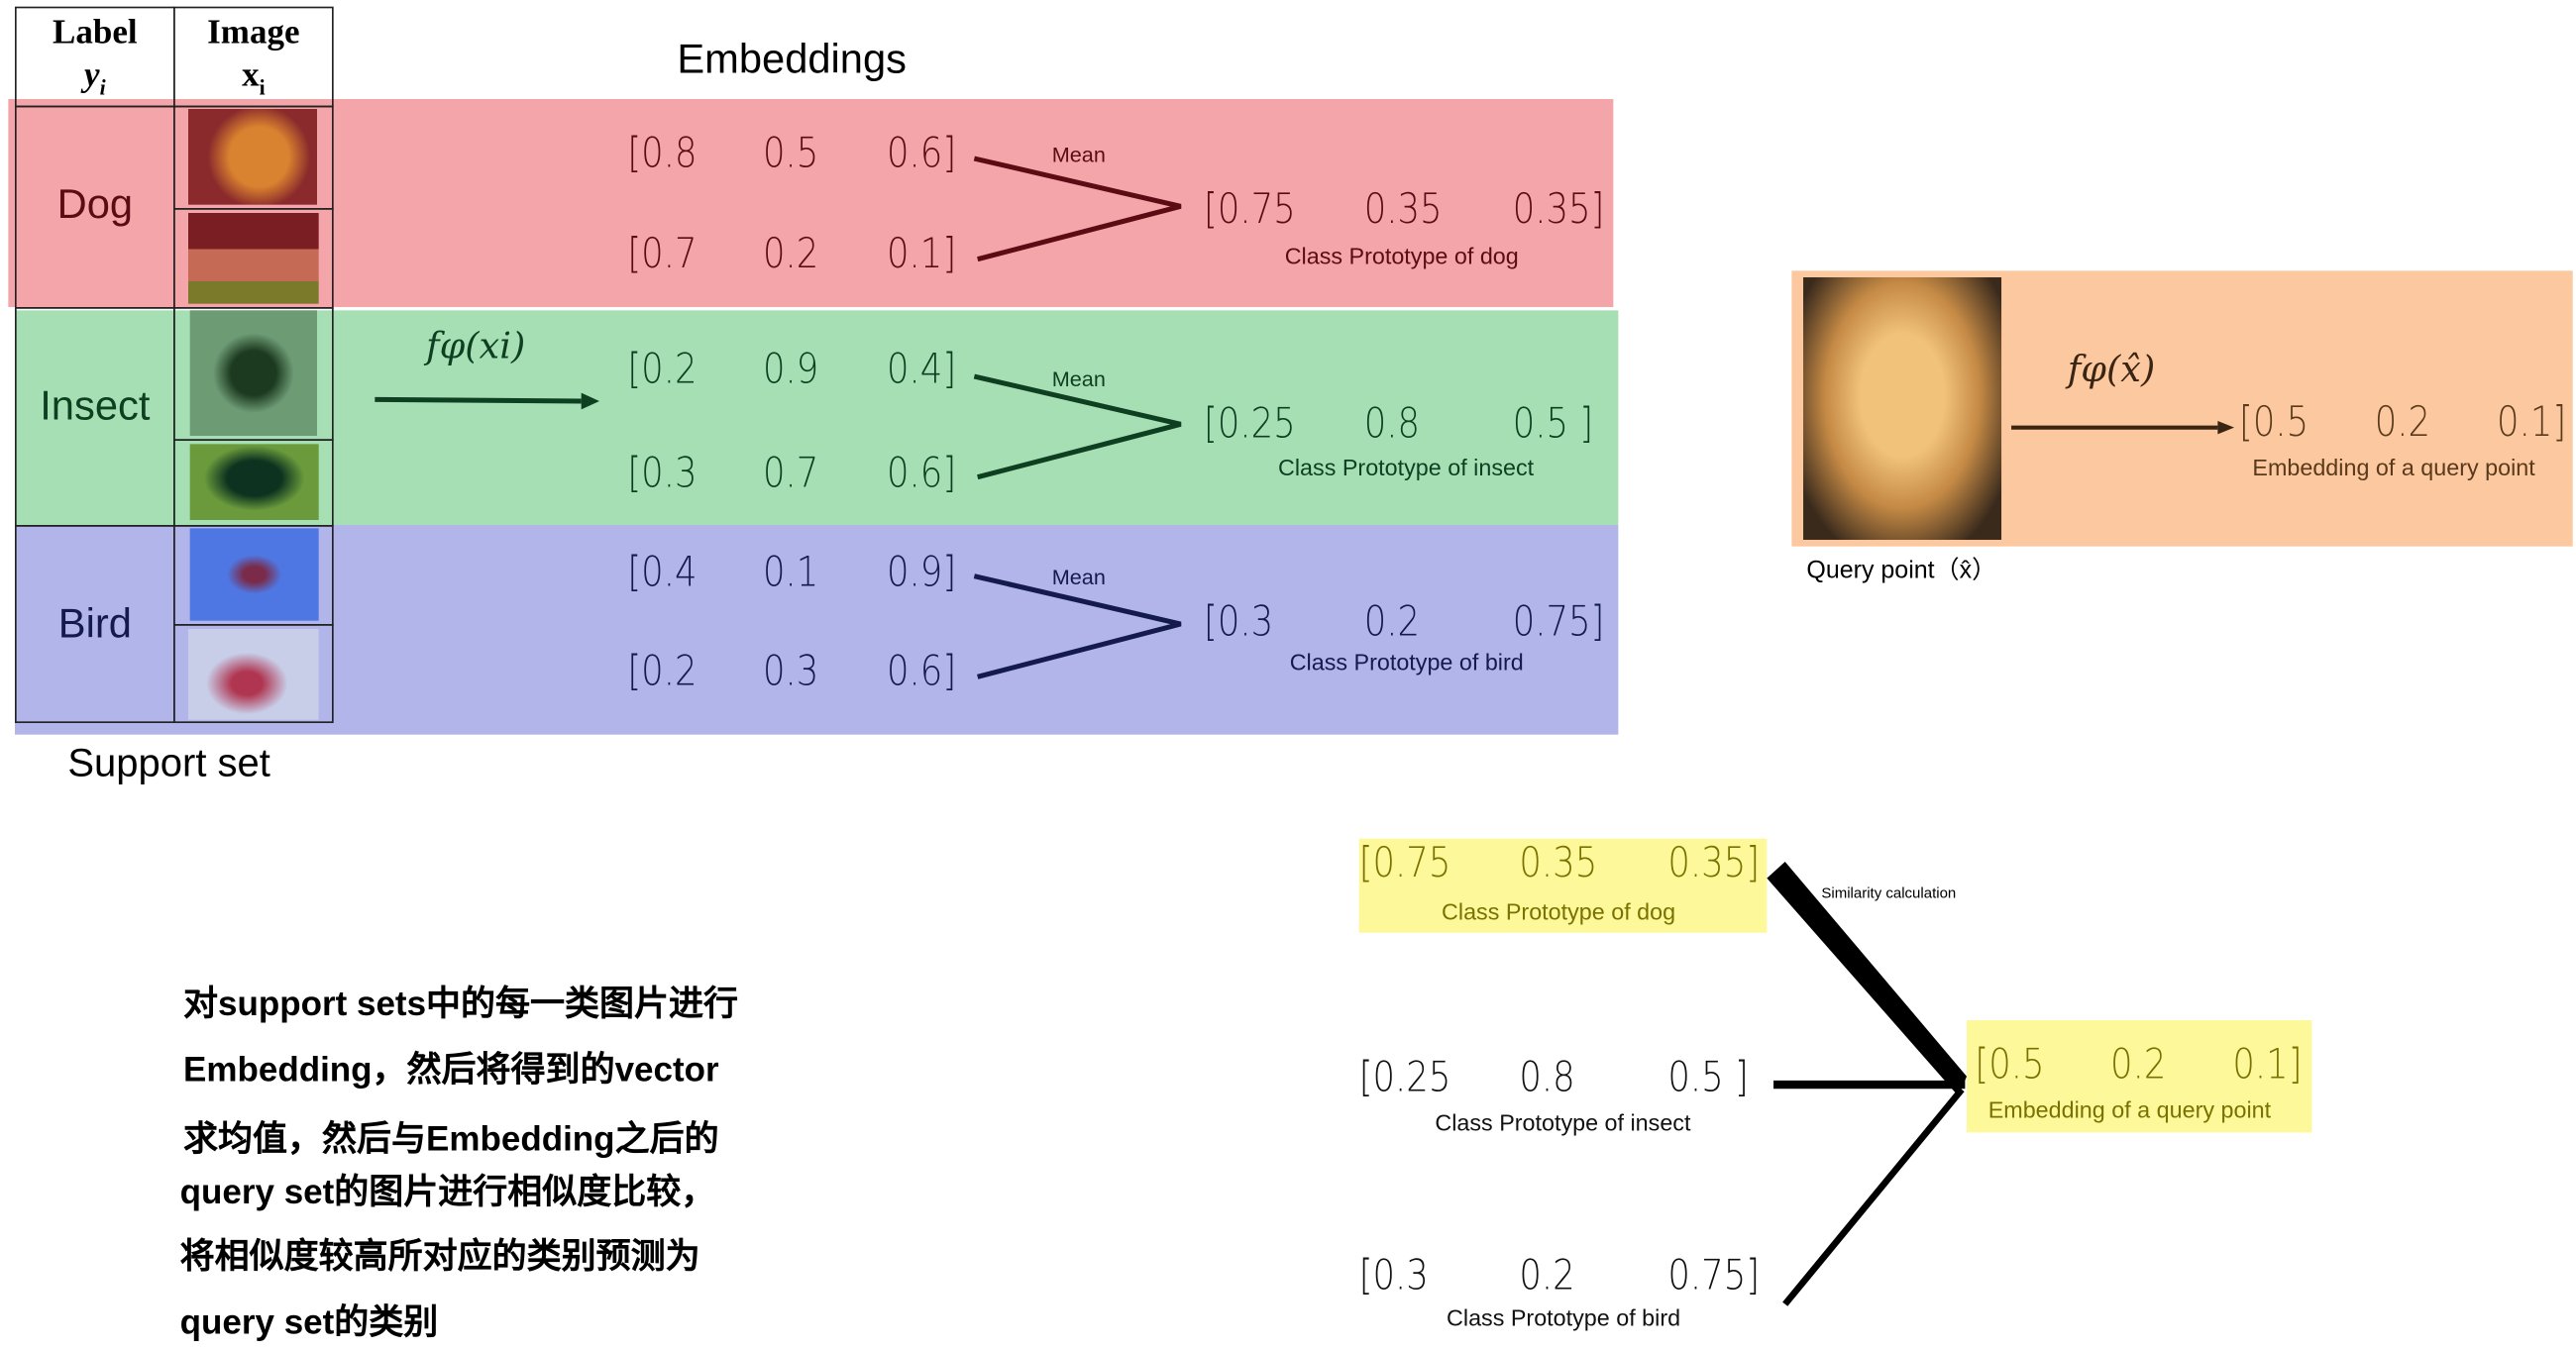  What do you see at coordinates (662, 153) in the screenshot?
I see `embedding-value: [0.8` at bounding box center [662, 153].